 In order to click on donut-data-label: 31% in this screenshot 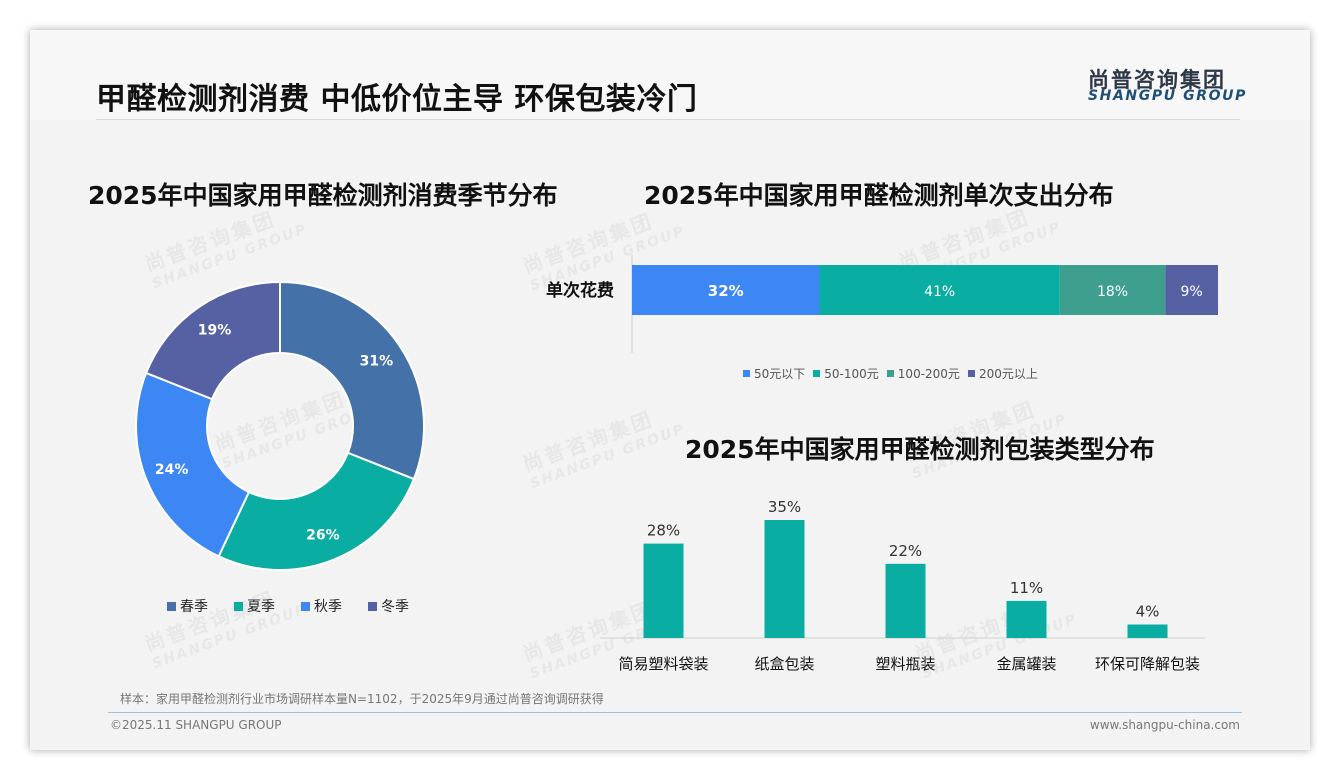, I will do `click(377, 362)`.